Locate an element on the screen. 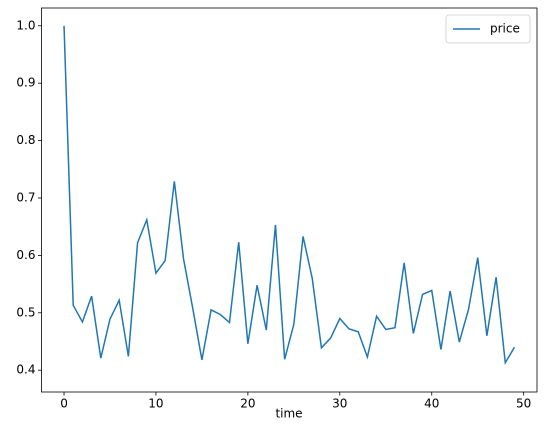  x-tick-label: 30 is located at coordinates (339, 404).